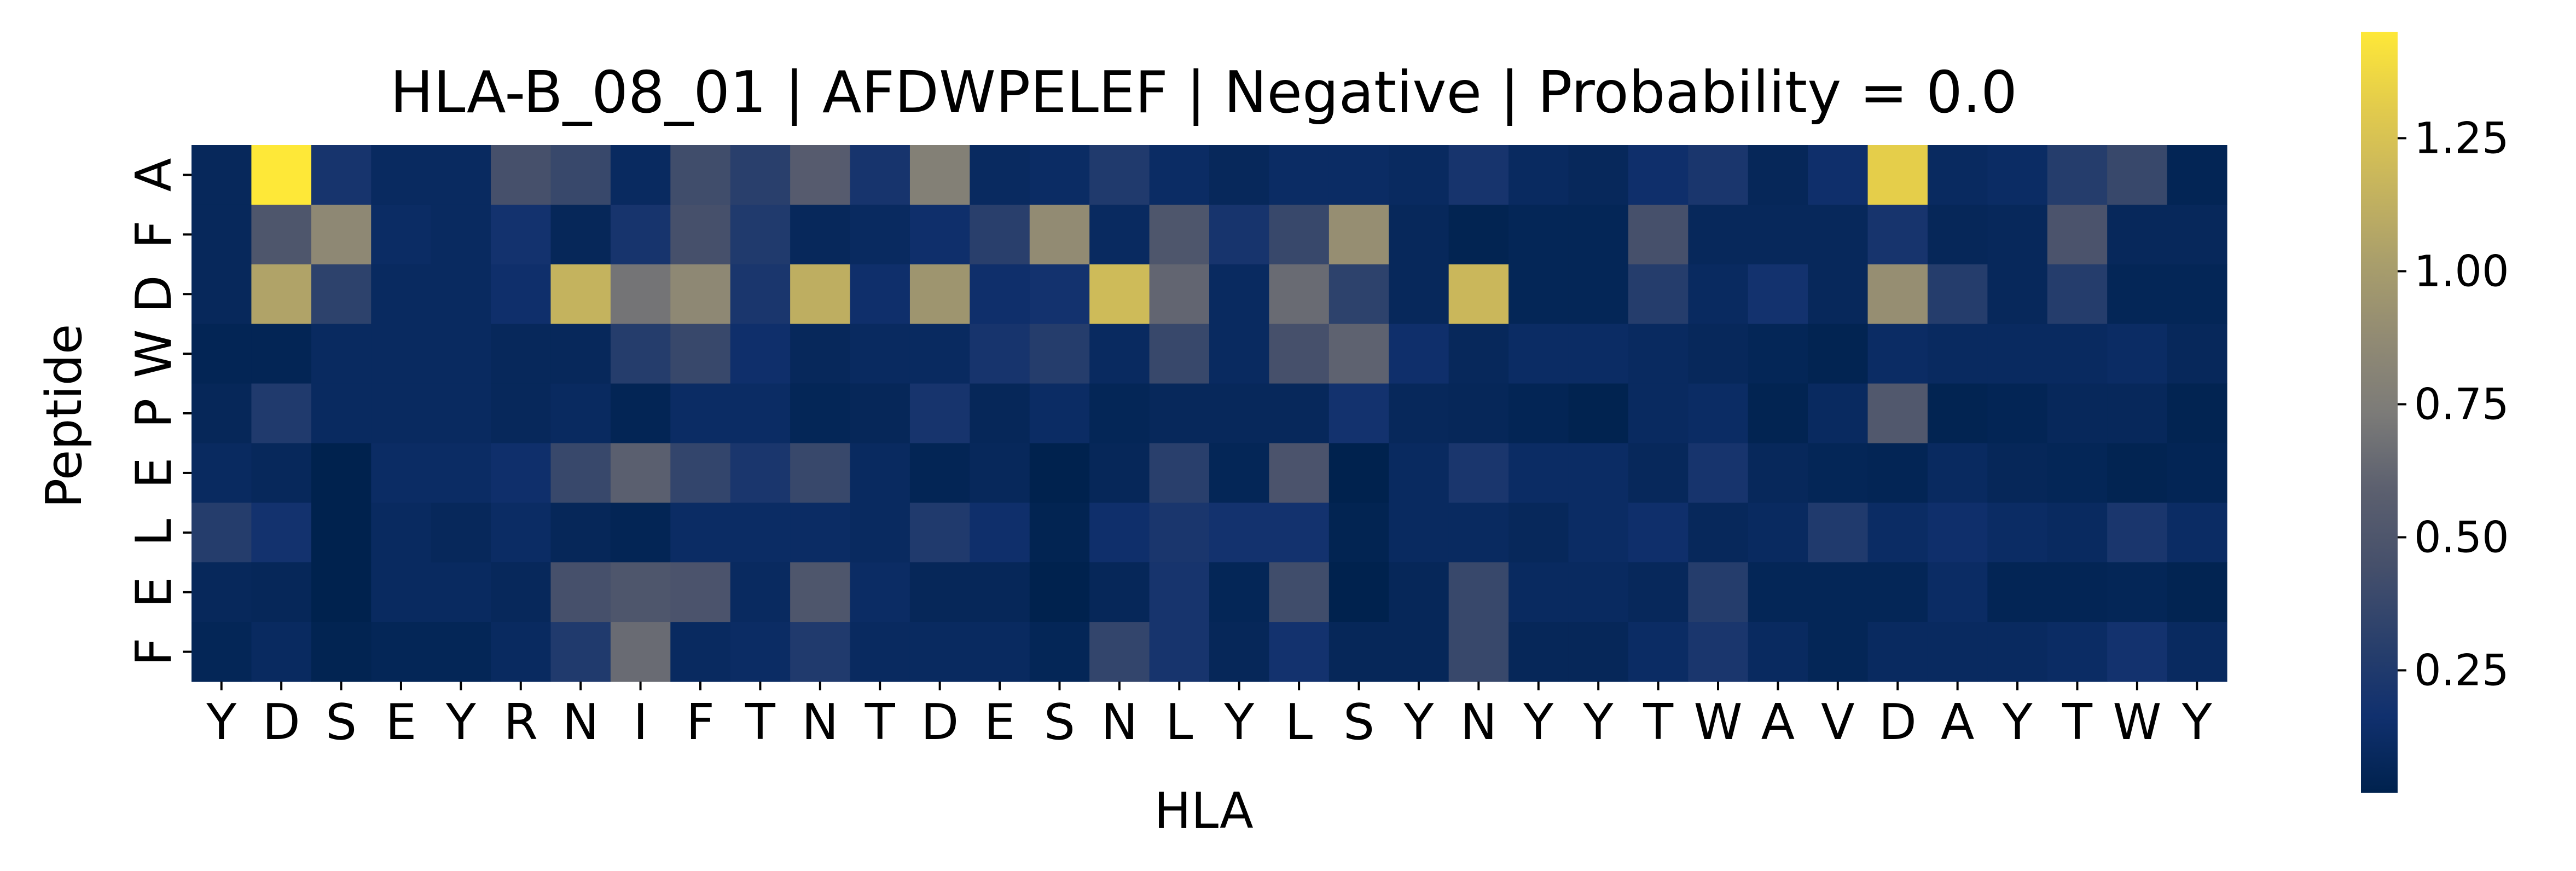  I want to click on colorbar-tick-label: 0.25, so click(2461, 670).